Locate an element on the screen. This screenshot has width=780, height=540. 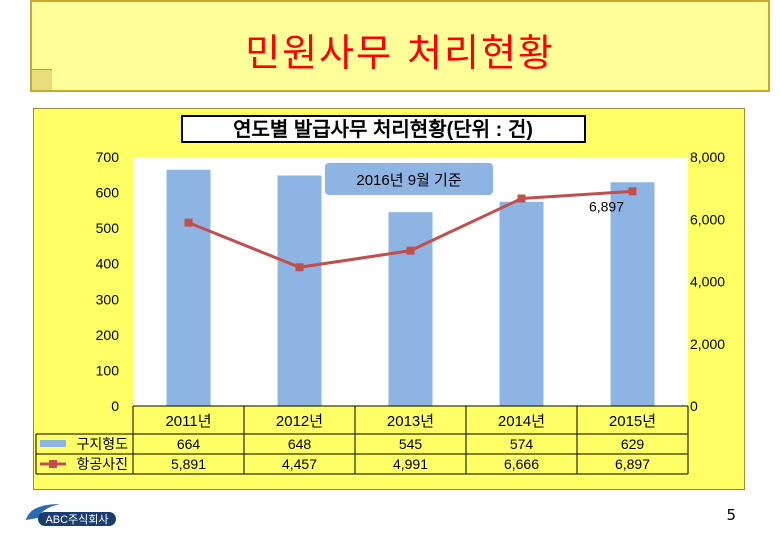
x-category-label: 2011년 is located at coordinates (188, 421).